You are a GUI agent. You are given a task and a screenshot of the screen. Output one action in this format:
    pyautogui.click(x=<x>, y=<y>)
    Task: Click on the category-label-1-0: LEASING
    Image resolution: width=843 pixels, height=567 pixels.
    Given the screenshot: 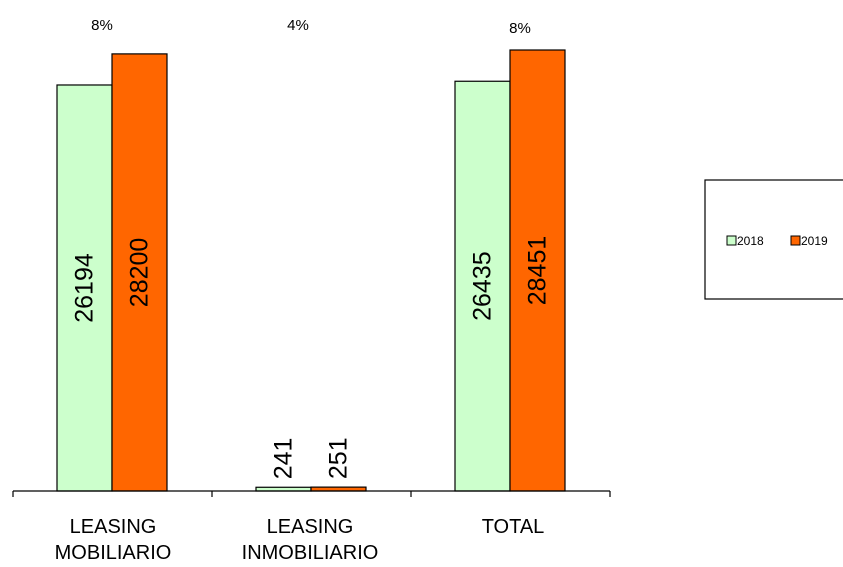 What is the action you would take?
    pyautogui.click(x=310, y=527)
    